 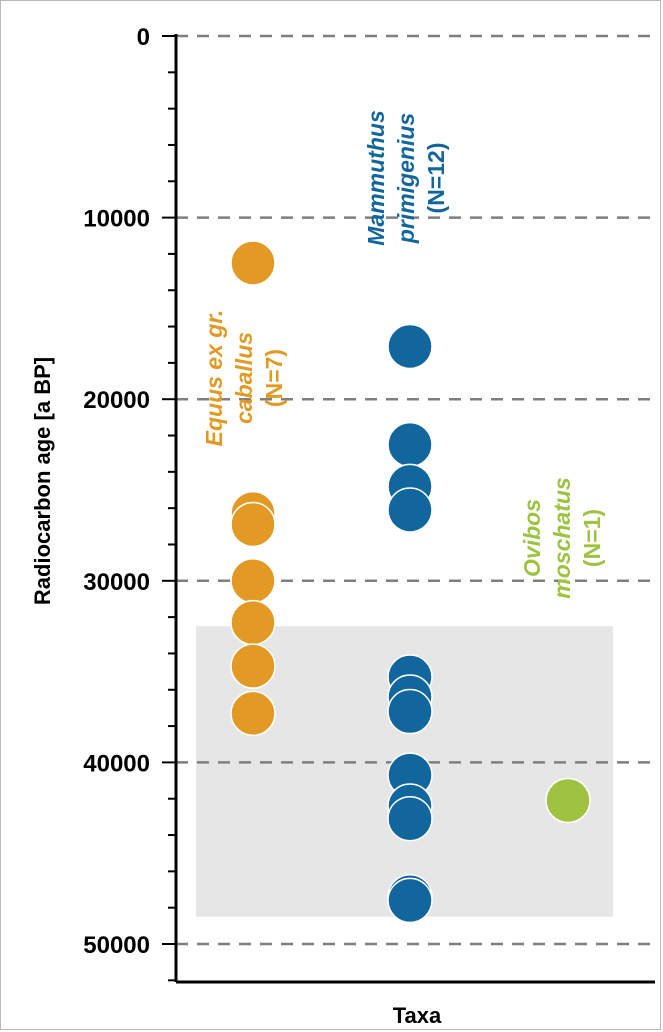 I want to click on y-tick-label: 40000, so click(x=116, y=763).